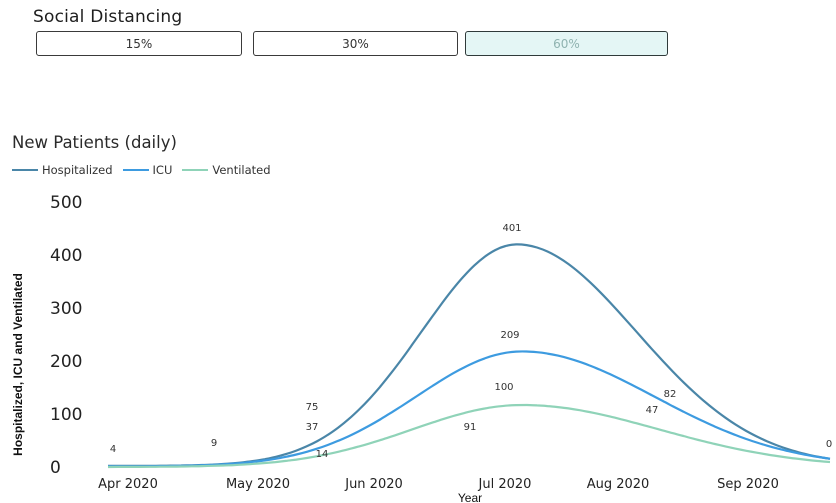 Image resolution: width=836 pixels, height=503 pixels. Describe the element at coordinates (108, 17) in the screenshot. I see `social-distancing-title: Social Distancing` at that location.